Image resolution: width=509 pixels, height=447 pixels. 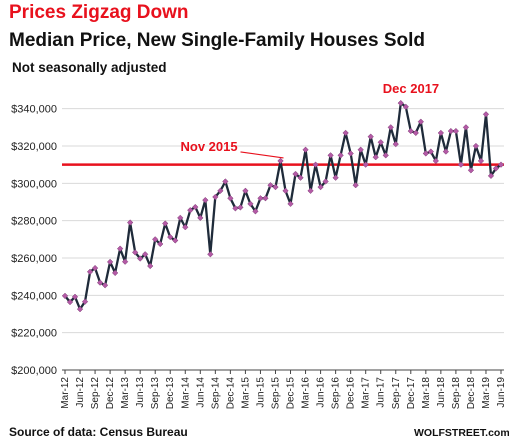 I want to click on source-note: Source of data: Census Bureau, so click(x=98, y=432).